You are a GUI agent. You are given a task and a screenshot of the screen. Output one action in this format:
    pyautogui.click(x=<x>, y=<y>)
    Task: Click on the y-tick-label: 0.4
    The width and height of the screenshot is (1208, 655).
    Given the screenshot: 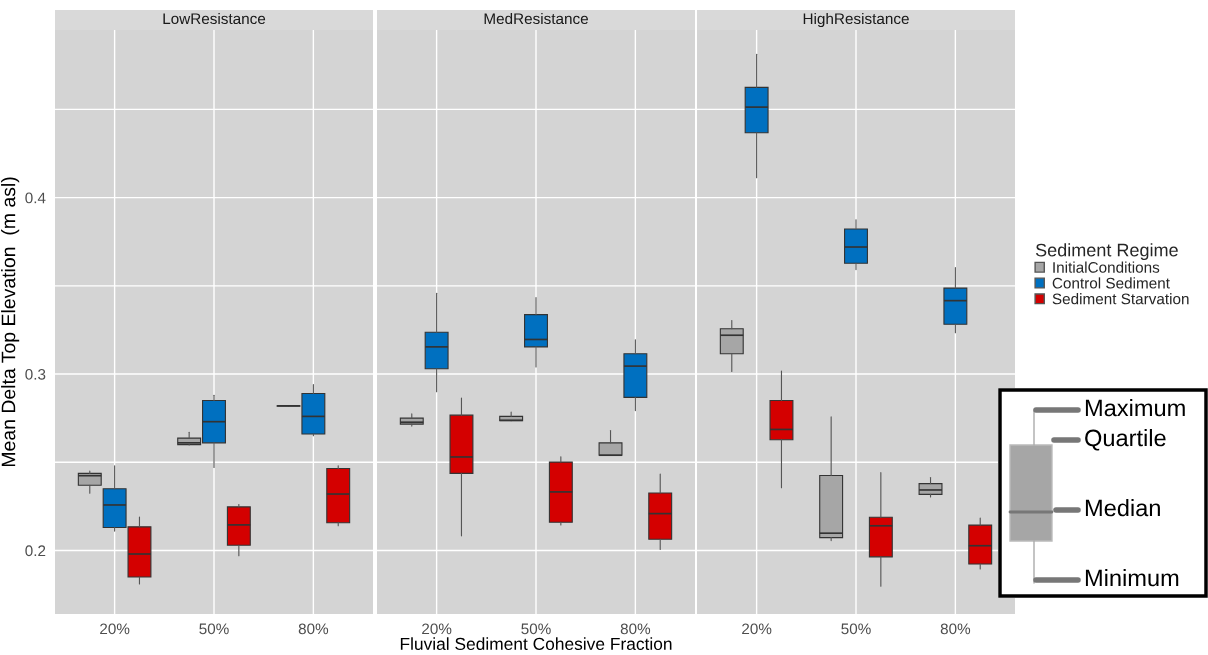 What is the action you would take?
    pyautogui.click(x=35, y=198)
    